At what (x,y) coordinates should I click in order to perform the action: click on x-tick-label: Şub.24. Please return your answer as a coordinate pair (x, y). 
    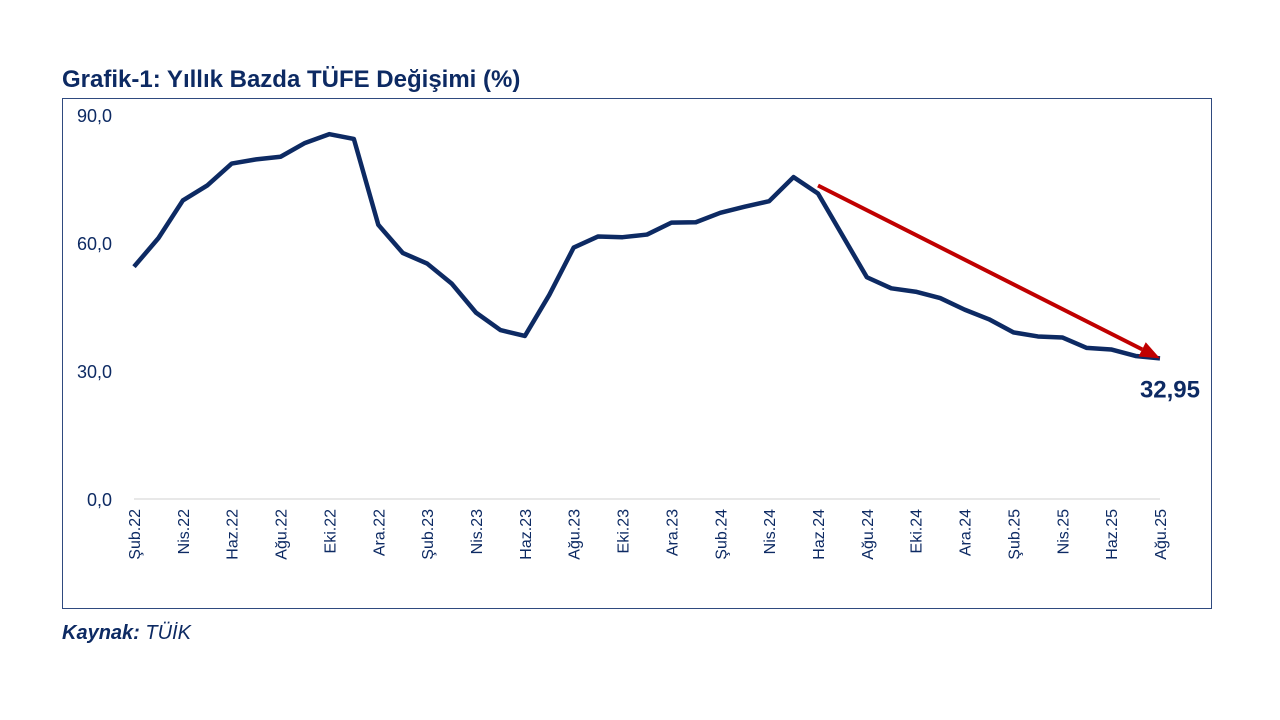
    Looking at the image, I should click on (721, 534).